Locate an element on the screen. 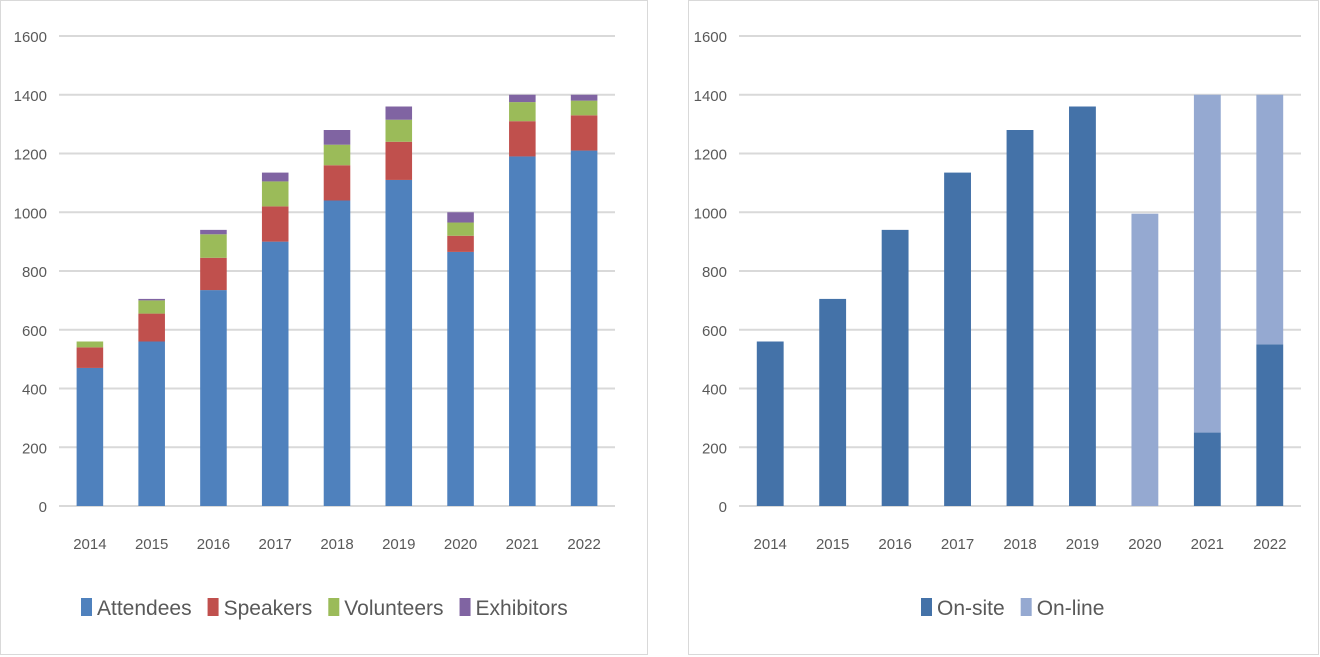 The image size is (1320, 657). bar-speakers-2022 is located at coordinates (584, 133).